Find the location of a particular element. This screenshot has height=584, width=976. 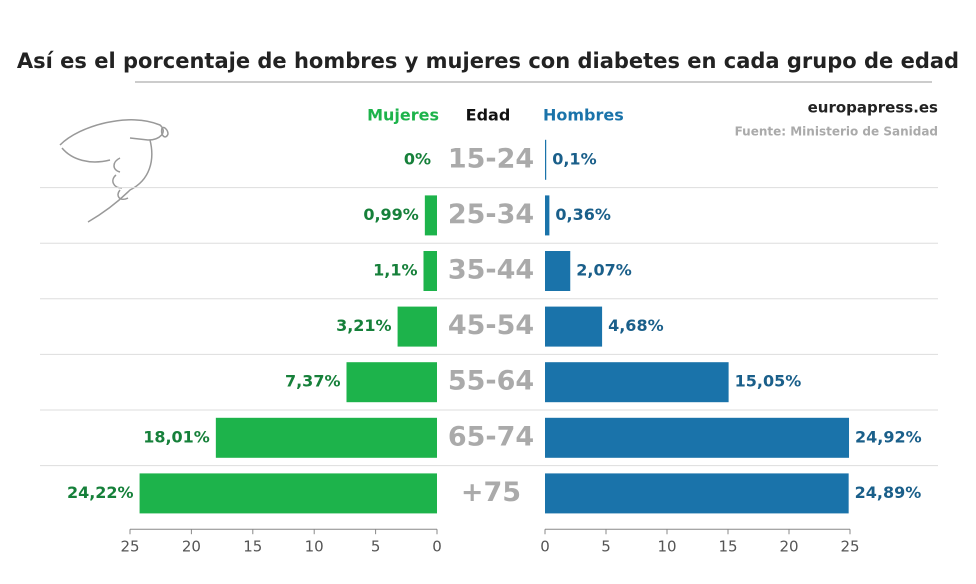

value-label: 0,36% is located at coordinates (583, 214).